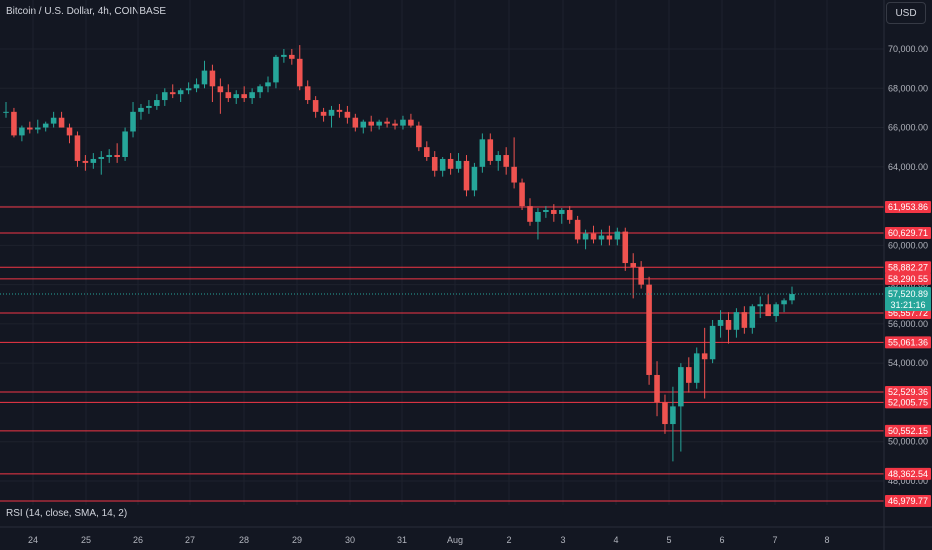 The width and height of the screenshot is (932, 550). I want to click on price-tick-label: 54,000.00, so click(908, 363).